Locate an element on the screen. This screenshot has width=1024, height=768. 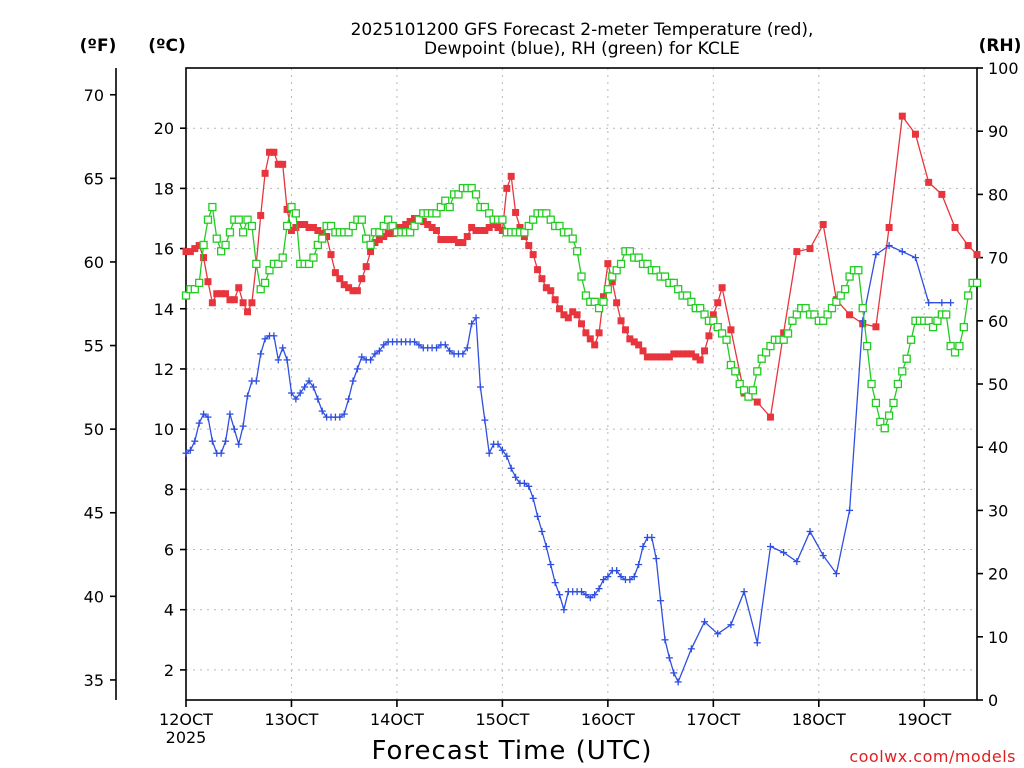
x-tick-label: 19OCT is located at coordinates (924, 719).